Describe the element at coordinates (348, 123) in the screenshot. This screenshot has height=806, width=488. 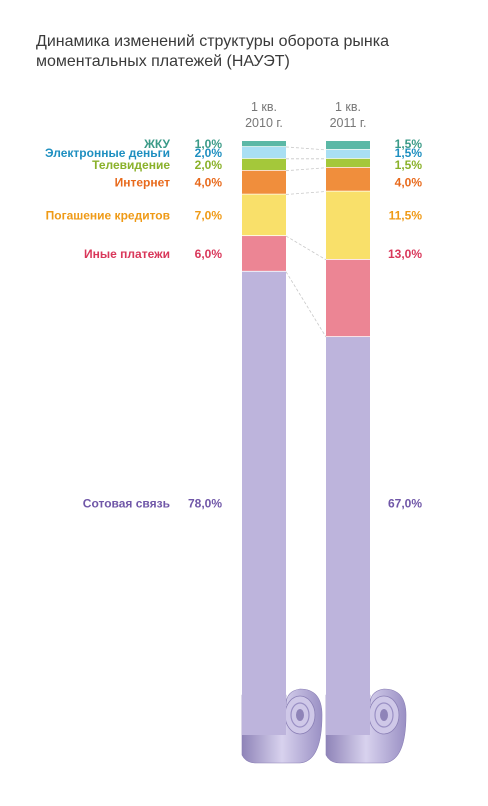
I see `category-label: 2011 г.` at that location.